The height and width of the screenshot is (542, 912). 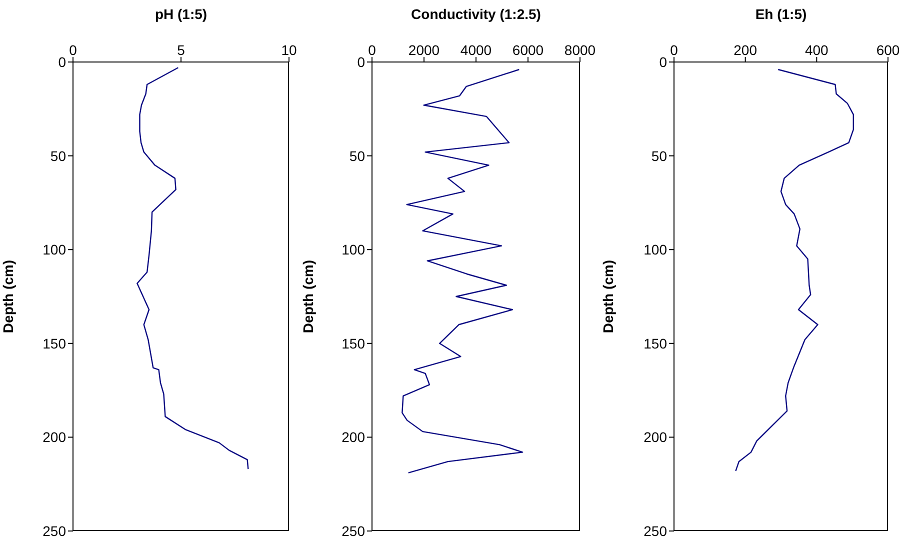 I want to click on x-tick-label: 5, so click(x=181, y=50).